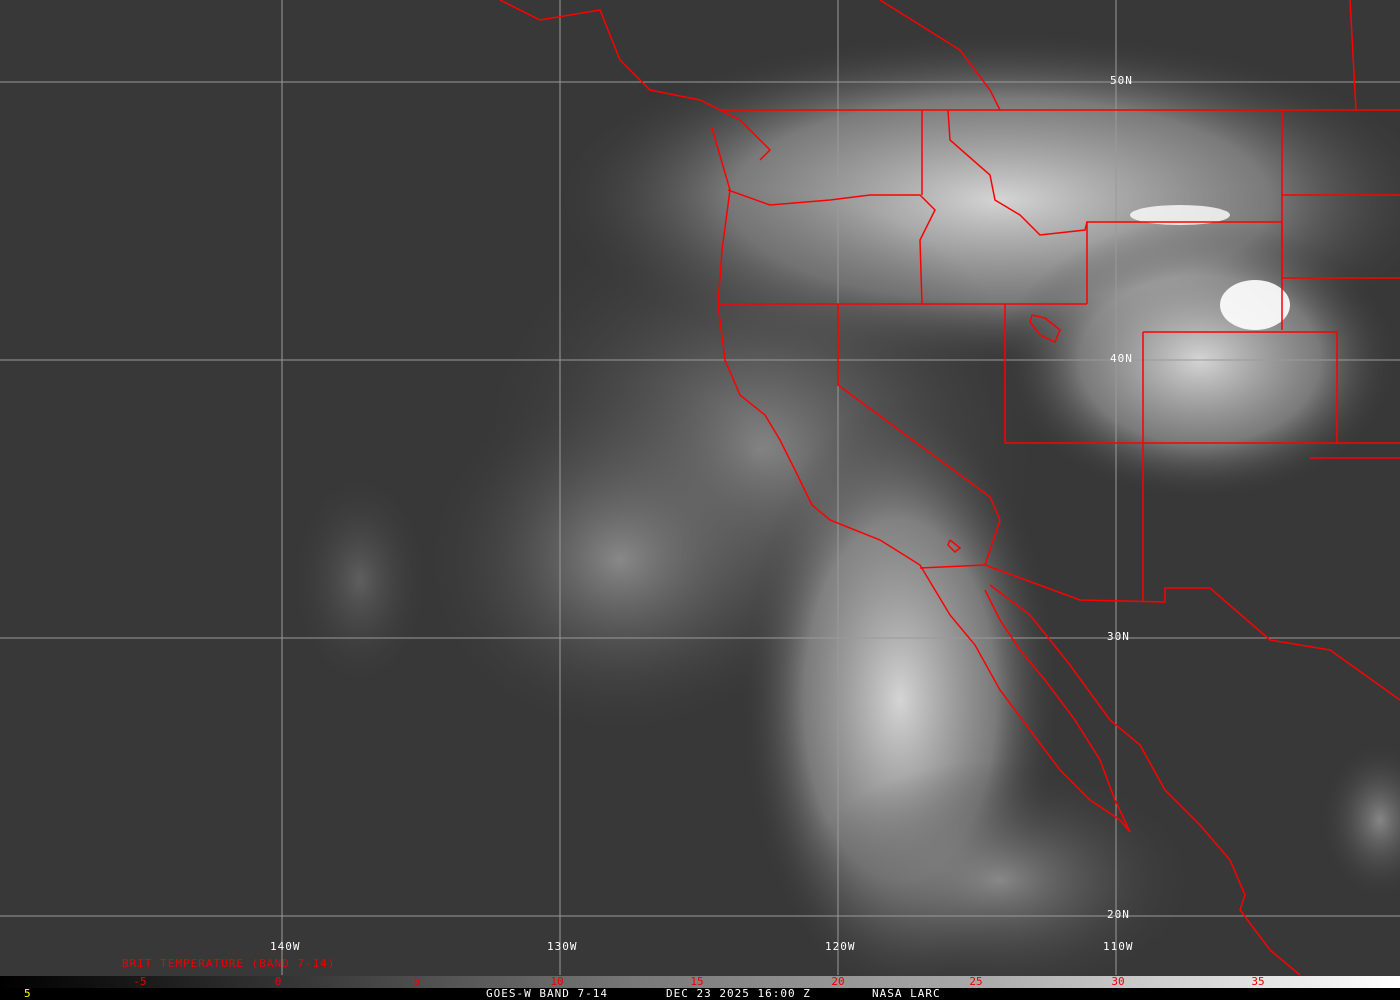 This screenshot has height=1000, width=1400. I want to click on lat-label-20n: 20N, so click(1118, 914).